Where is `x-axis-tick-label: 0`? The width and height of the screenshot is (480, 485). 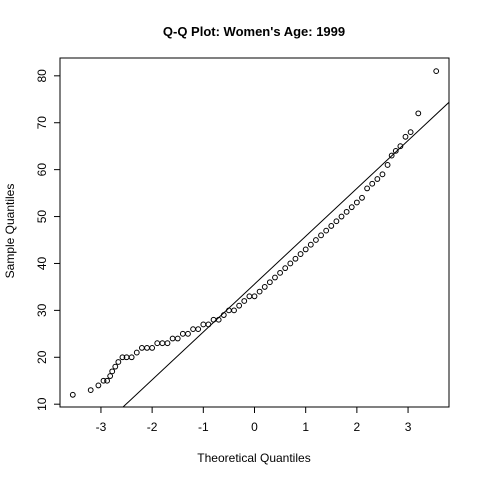 x-axis-tick-label: 0 is located at coordinates (254, 427).